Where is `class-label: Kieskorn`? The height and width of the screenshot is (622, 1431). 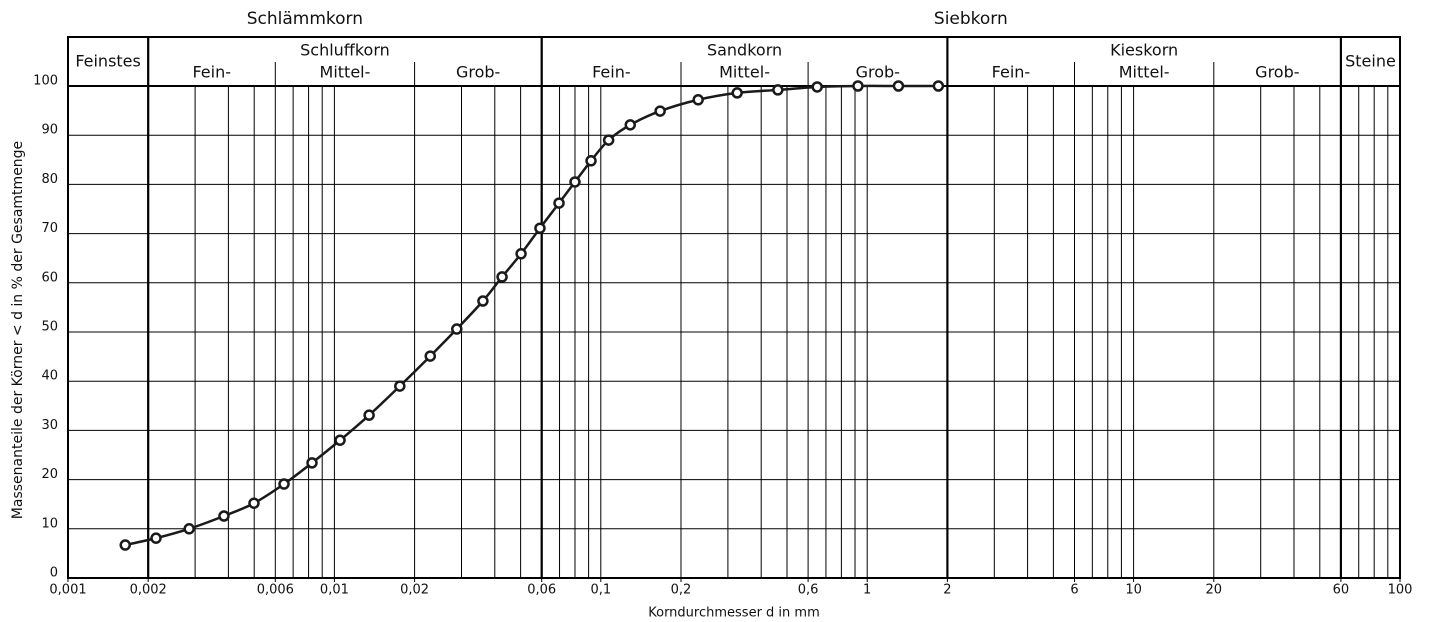 class-label: Kieskorn is located at coordinates (1144, 50).